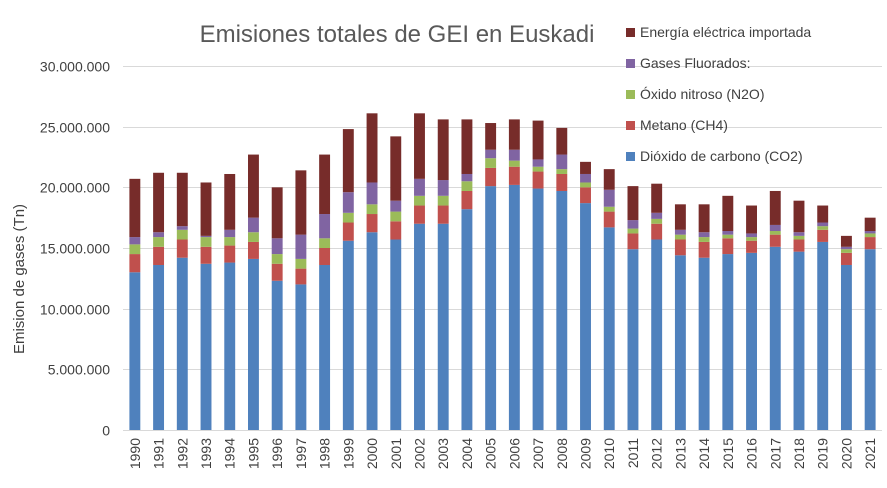  I want to click on y-tick-label: 30.000.000, so click(75, 67).